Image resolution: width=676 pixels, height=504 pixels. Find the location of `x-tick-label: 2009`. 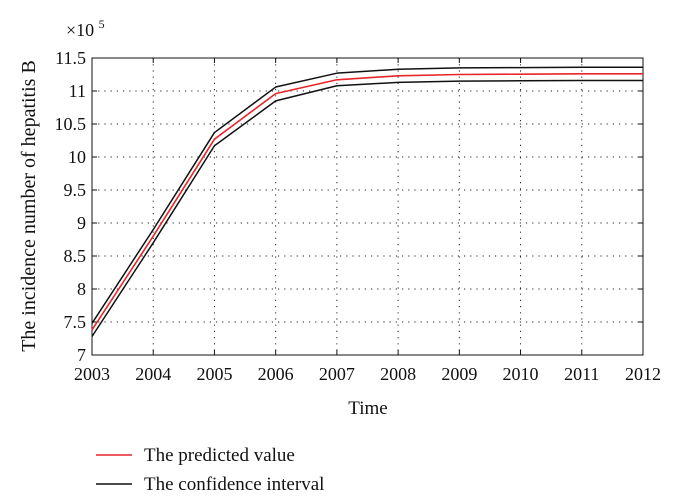

x-tick-label: 2009 is located at coordinates (459, 374).